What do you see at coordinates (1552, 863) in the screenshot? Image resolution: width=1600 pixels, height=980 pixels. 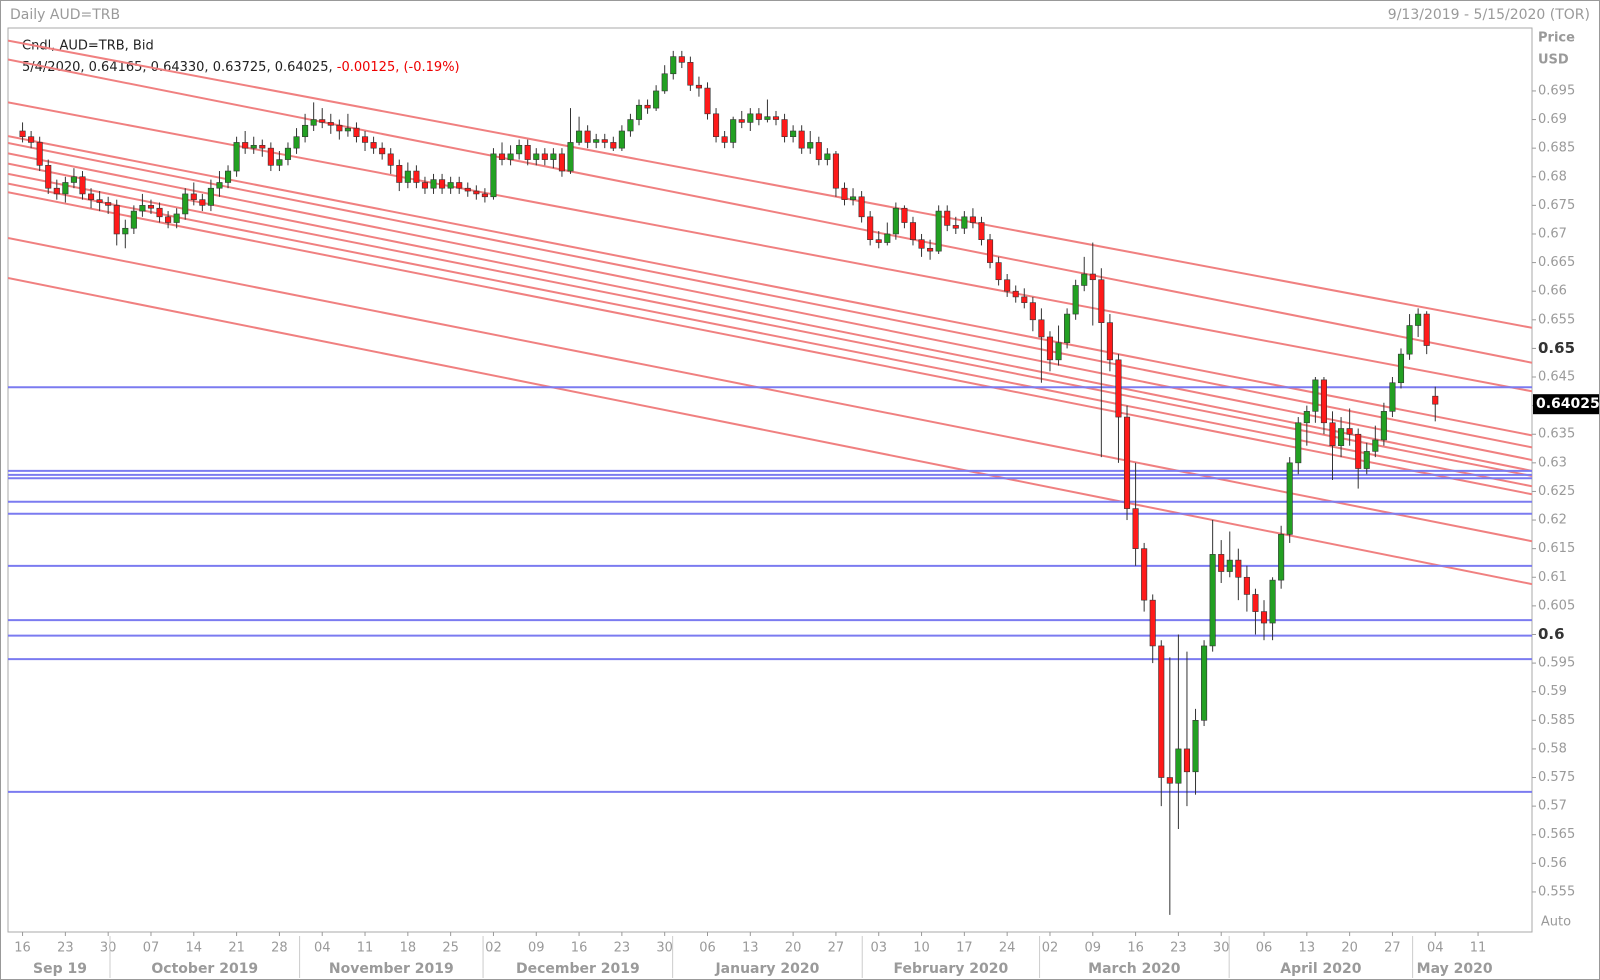 I see `y-tick-label: 0.56` at bounding box center [1552, 863].